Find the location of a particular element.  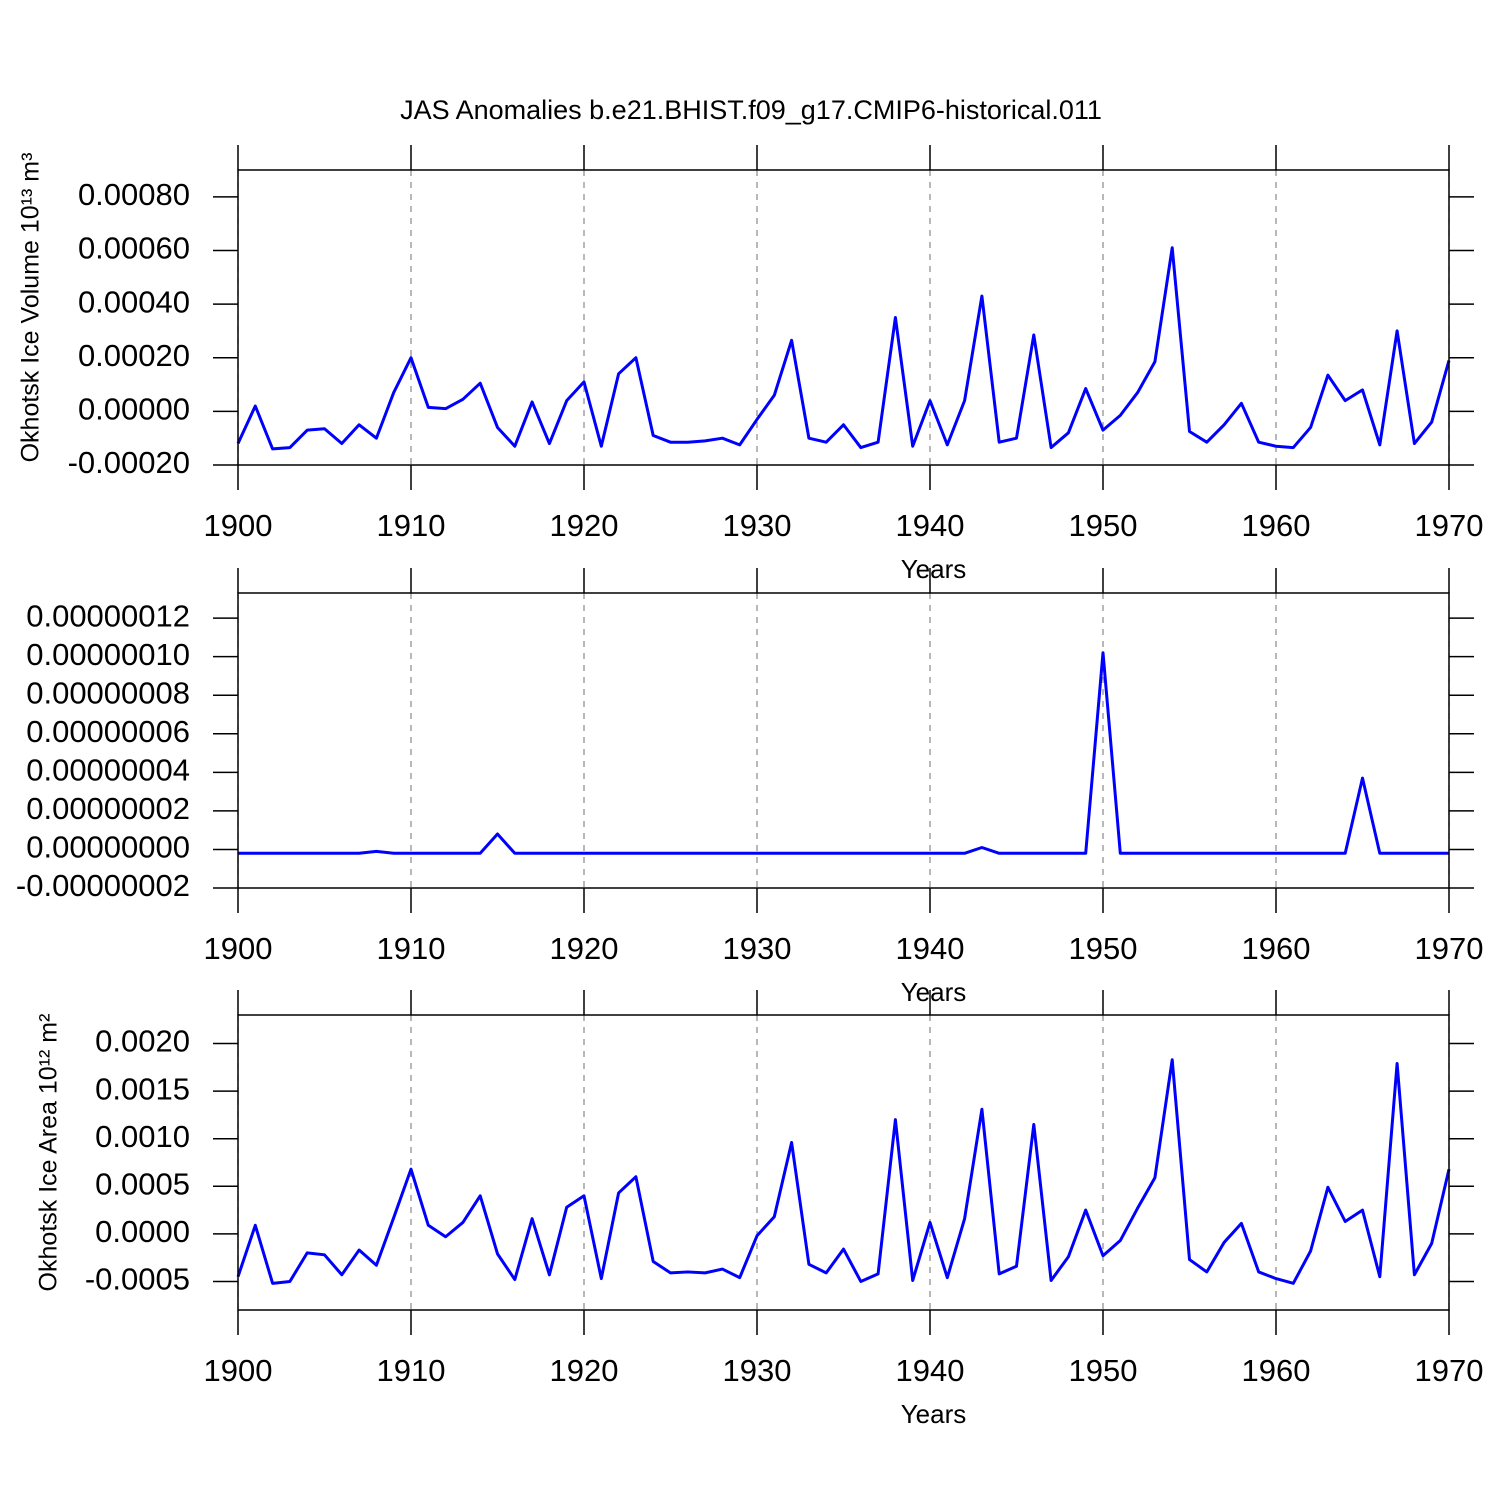

y-tick-label: -0.00000002 is located at coordinates (103, 885).